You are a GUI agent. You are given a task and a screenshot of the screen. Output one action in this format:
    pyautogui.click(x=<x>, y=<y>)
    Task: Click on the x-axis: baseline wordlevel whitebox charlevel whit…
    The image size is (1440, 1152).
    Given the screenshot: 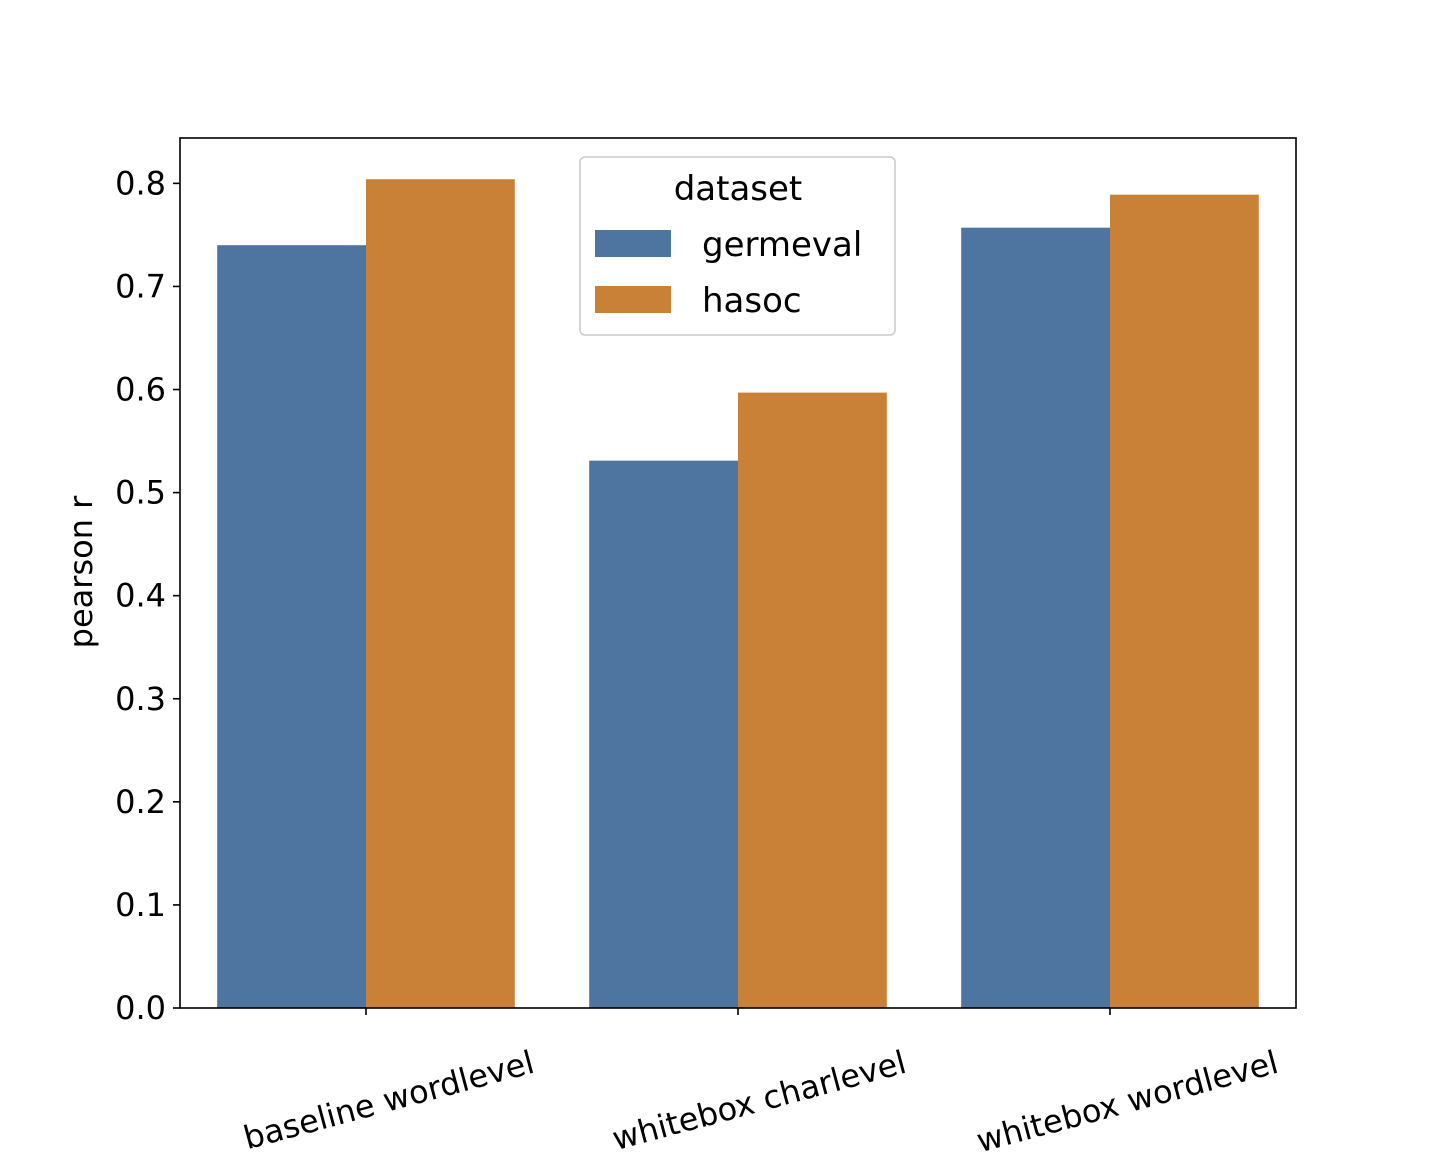 What is the action you would take?
    pyautogui.click(x=760, y=1080)
    